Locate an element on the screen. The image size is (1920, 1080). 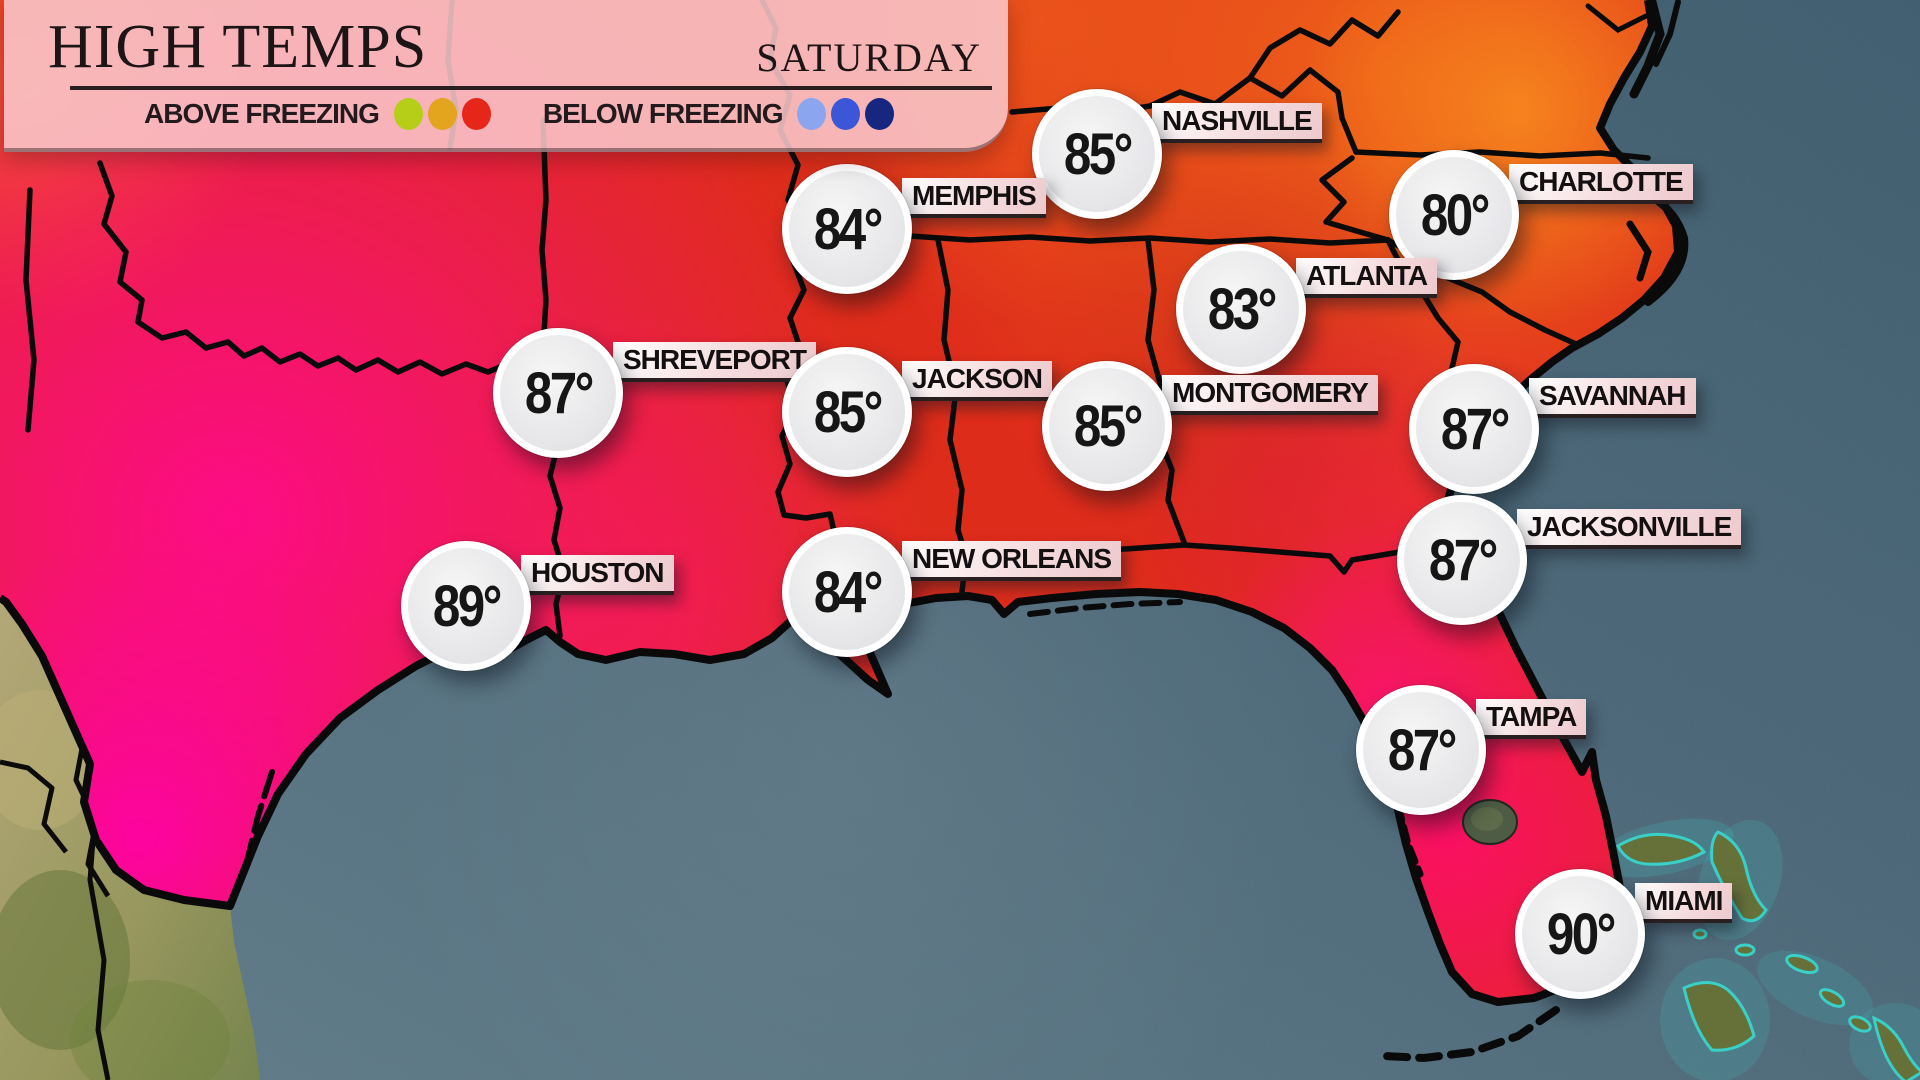
temperature-value: 90° is located at coordinates (1581, 934).